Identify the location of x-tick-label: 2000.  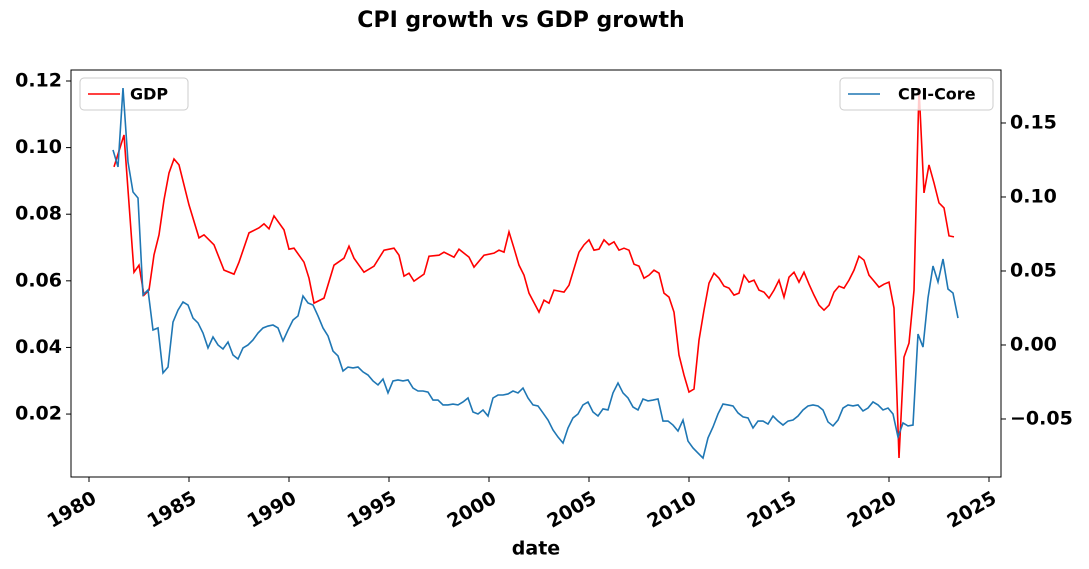
(471, 509).